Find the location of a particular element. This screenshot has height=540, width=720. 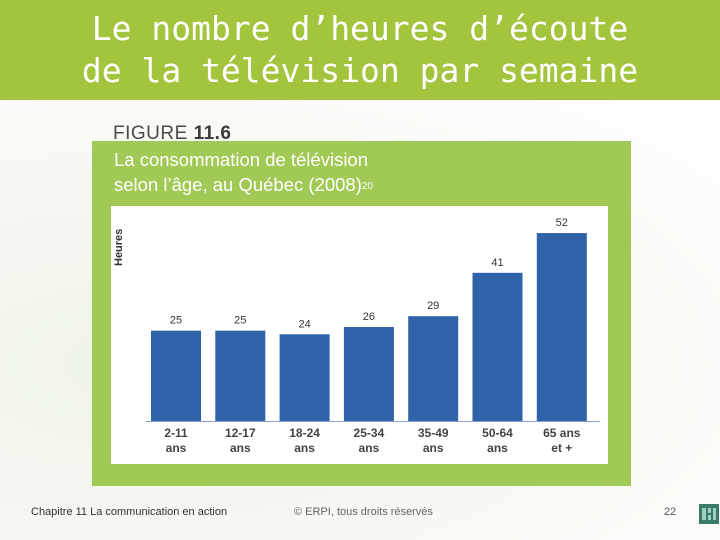

x-tick-label-4-line-2: ans is located at coordinates (369, 448).